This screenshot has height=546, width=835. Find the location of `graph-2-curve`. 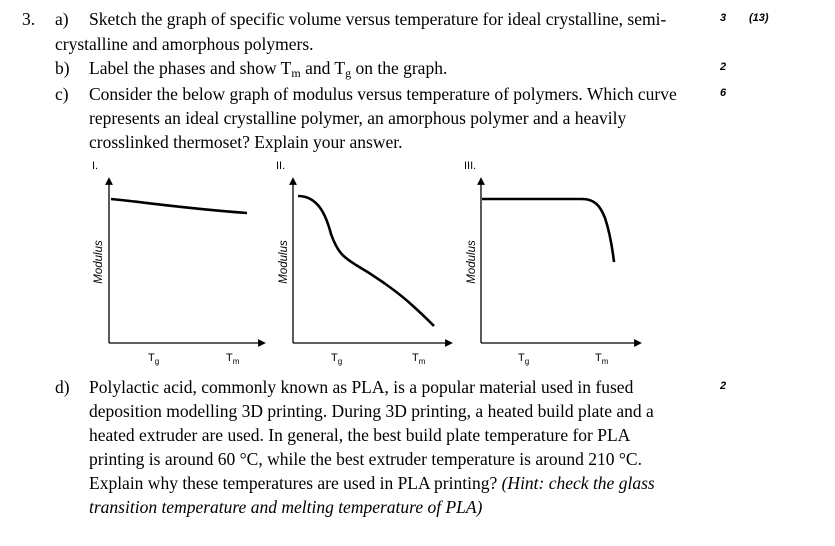

graph-2-curve is located at coordinates (366, 260).